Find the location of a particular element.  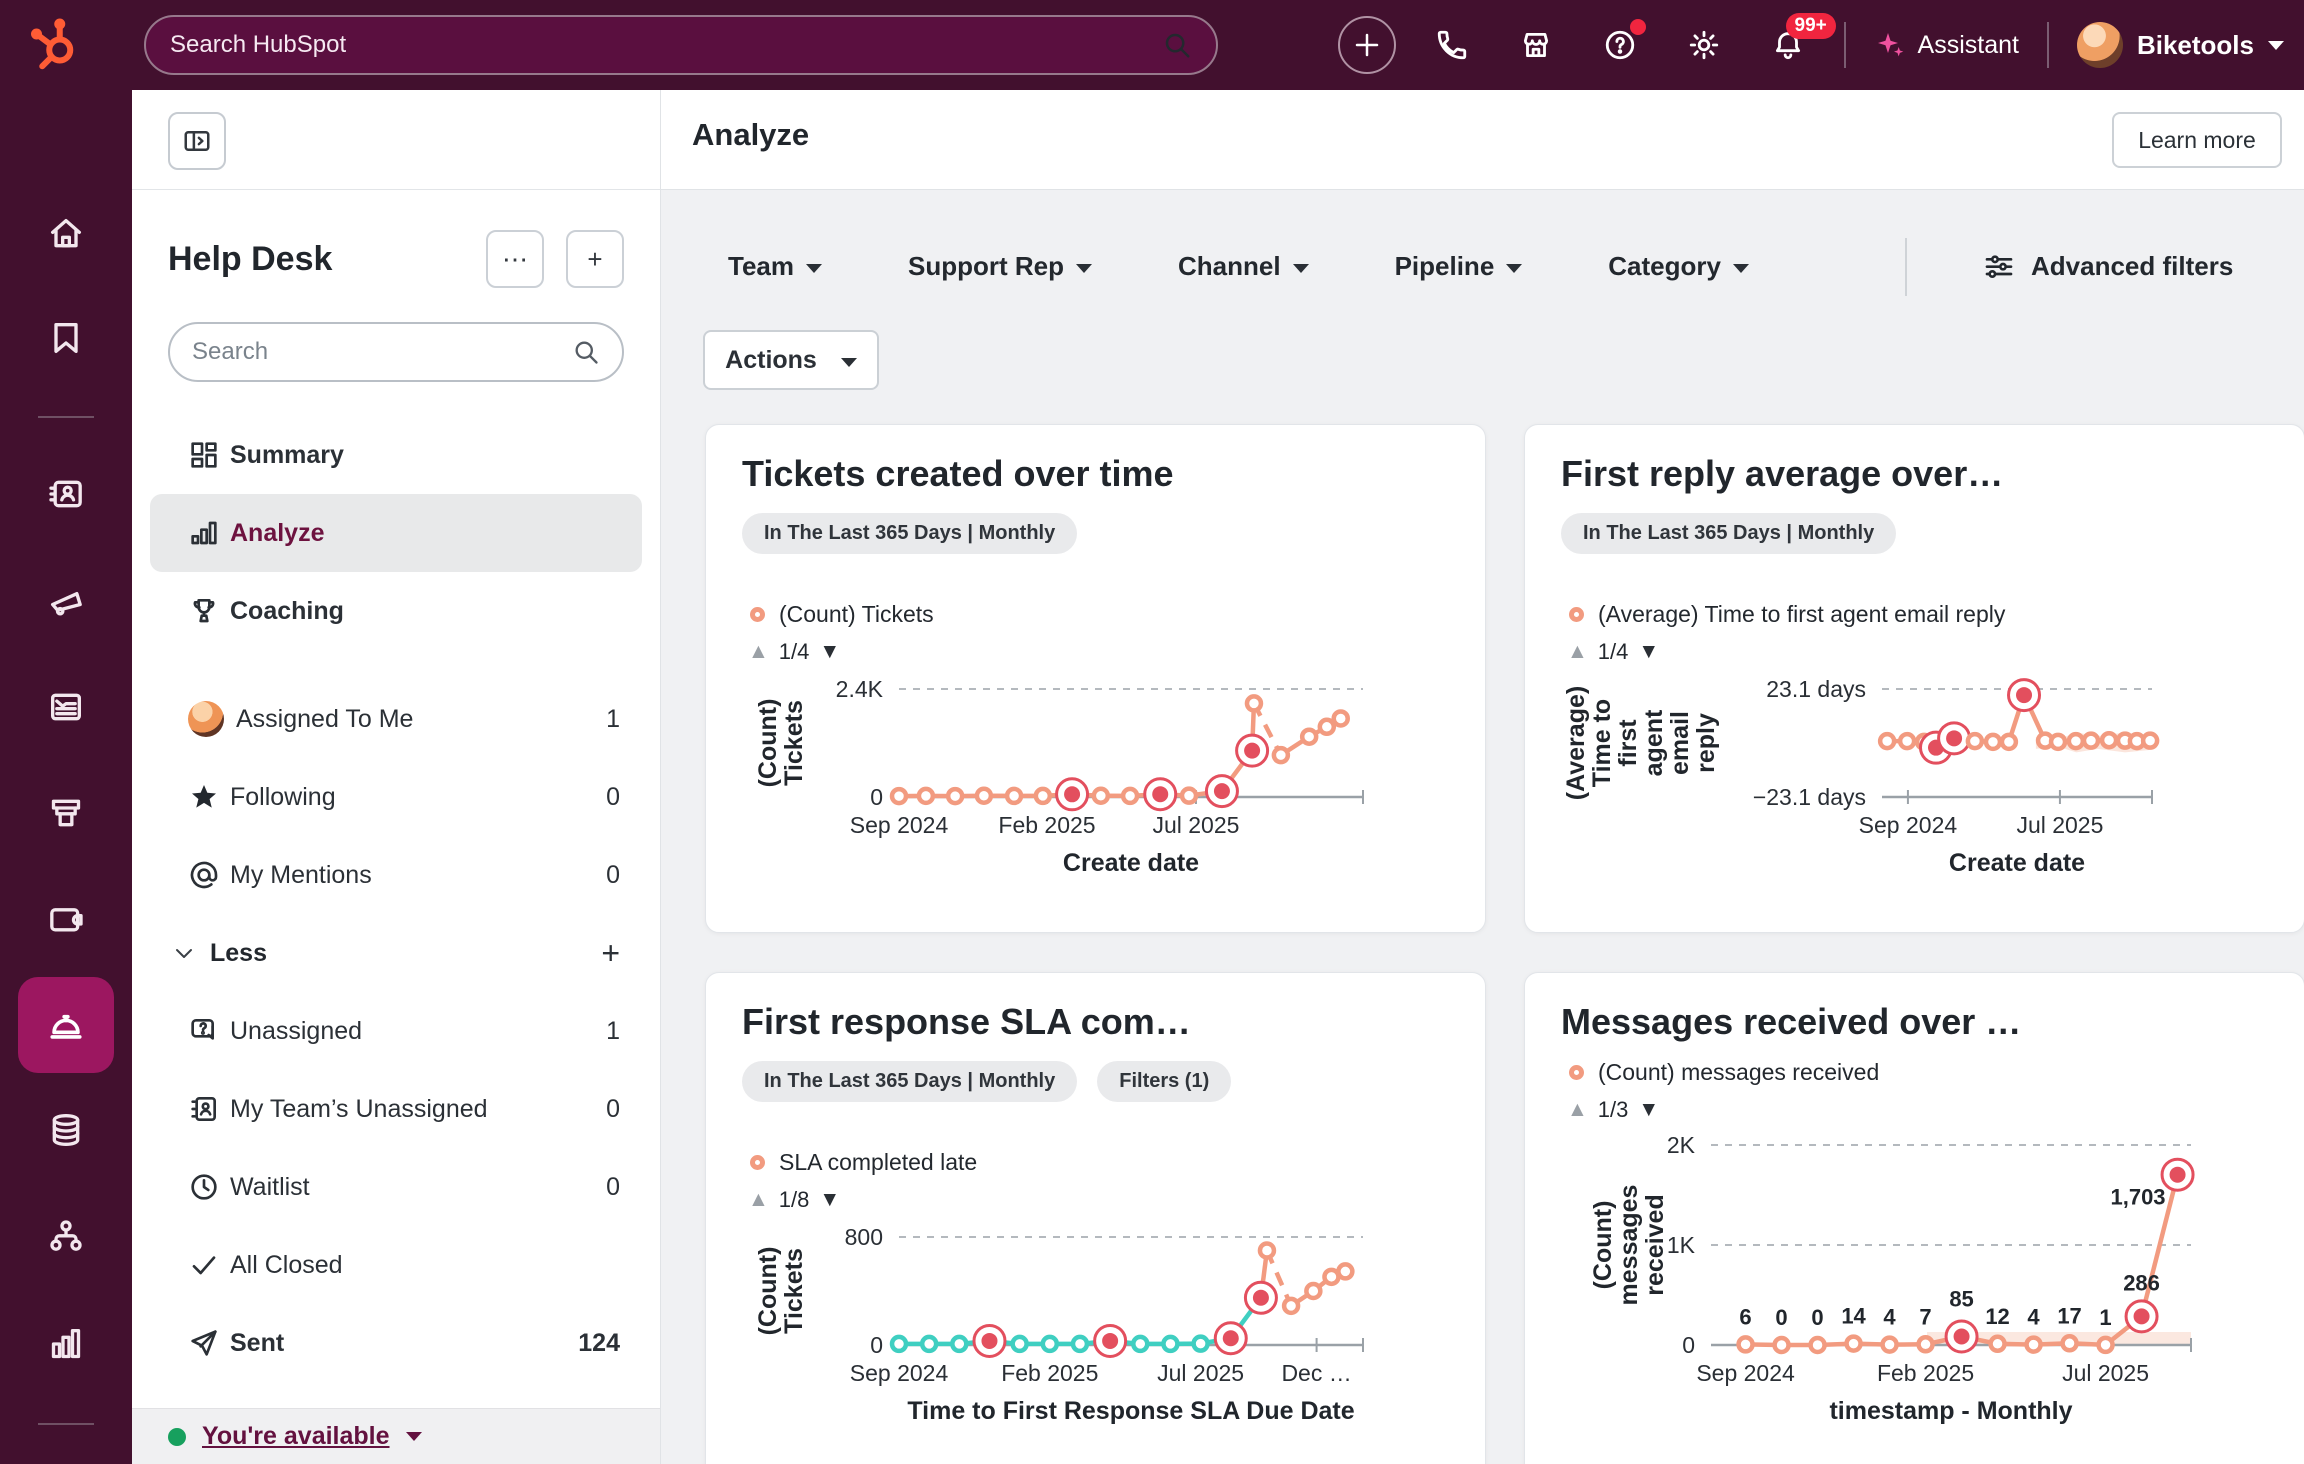

svg-text: Sep 2024 is located at coordinates (1745, 1373).